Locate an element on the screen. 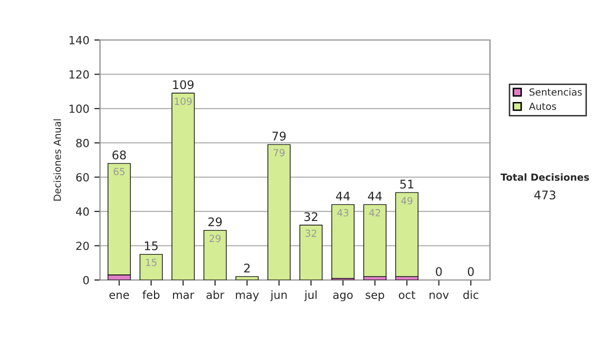 The width and height of the screenshot is (600, 340). data-label: 29 is located at coordinates (215, 238).